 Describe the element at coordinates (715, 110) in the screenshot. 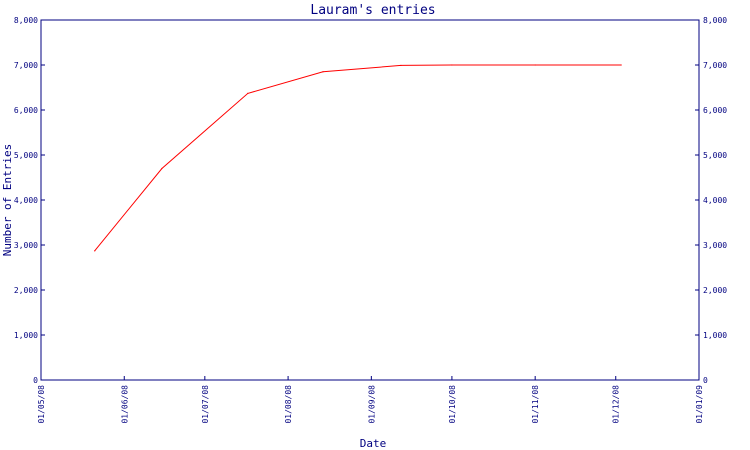

I see `y-tick-label-right: 6,000` at that location.